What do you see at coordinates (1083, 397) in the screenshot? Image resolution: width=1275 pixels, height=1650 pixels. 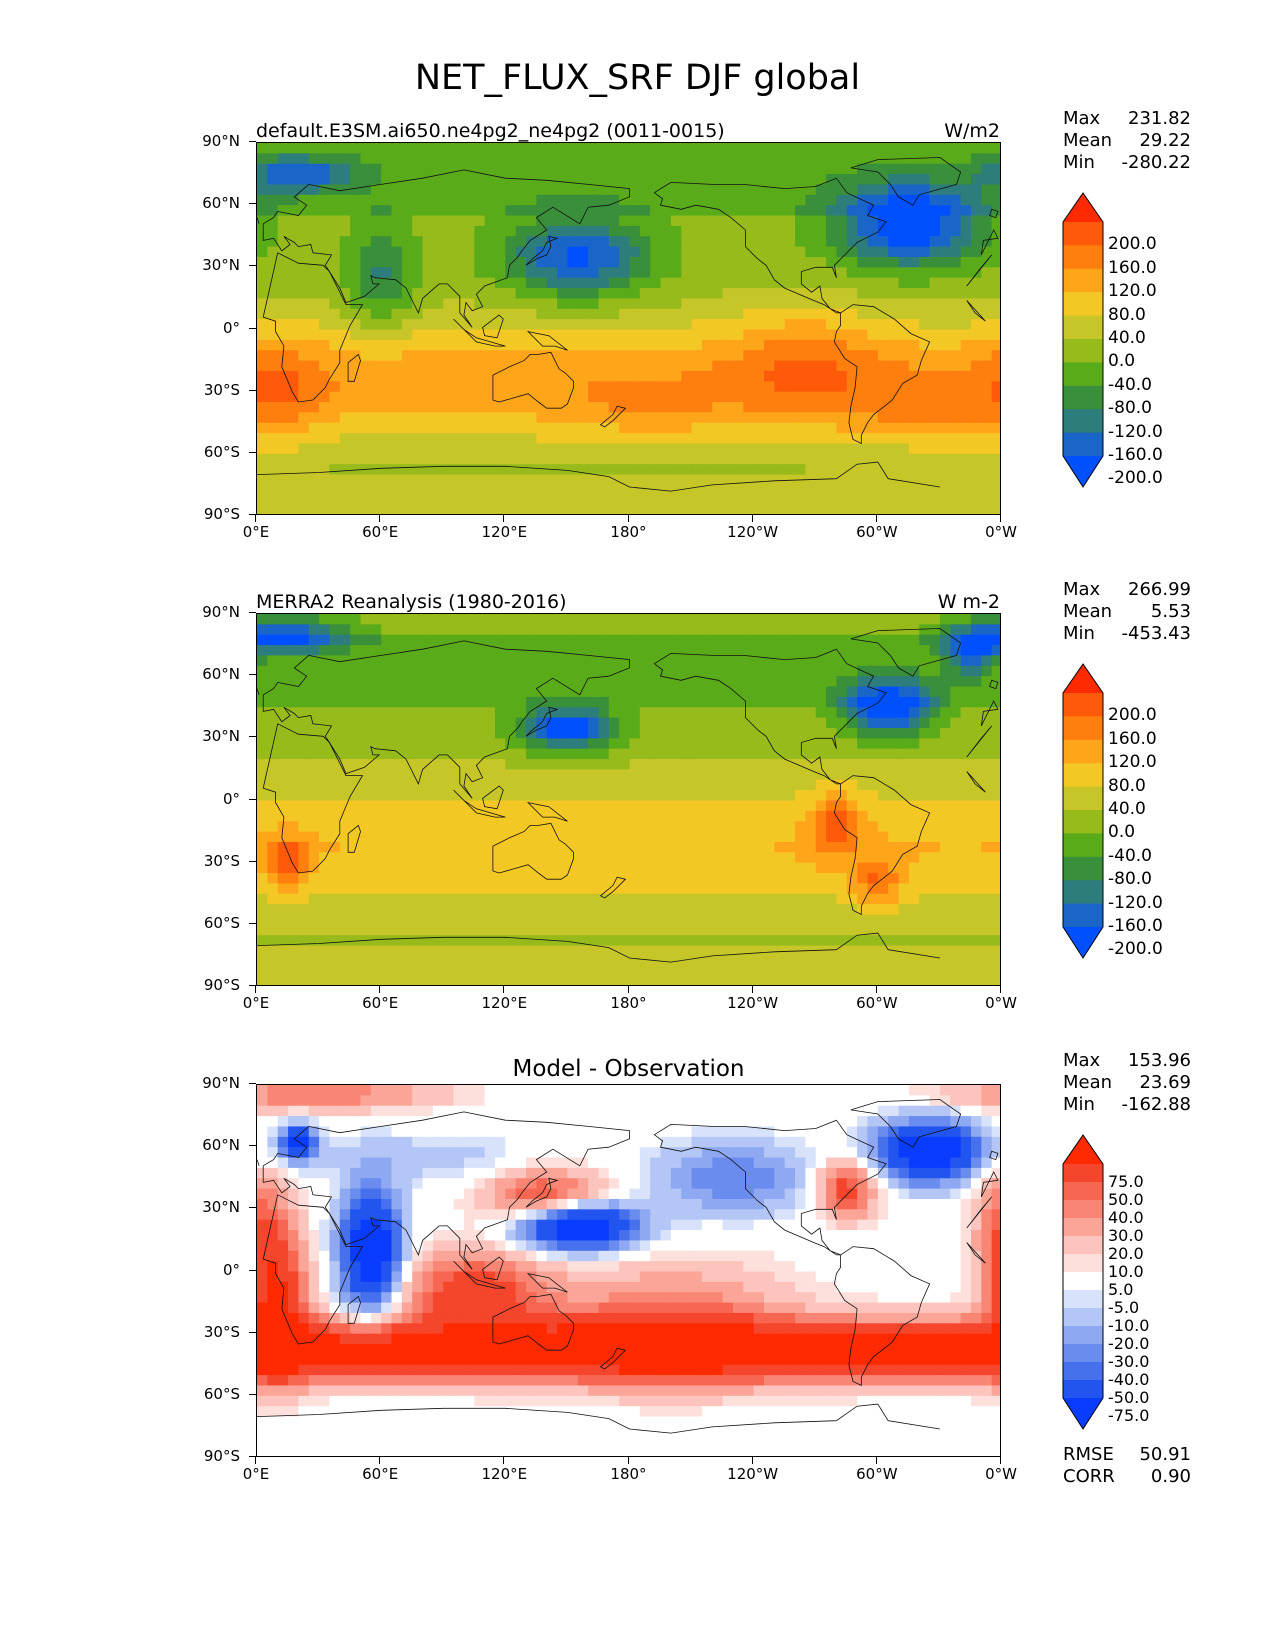 I see `colorbar-swatch` at bounding box center [1083, 397].